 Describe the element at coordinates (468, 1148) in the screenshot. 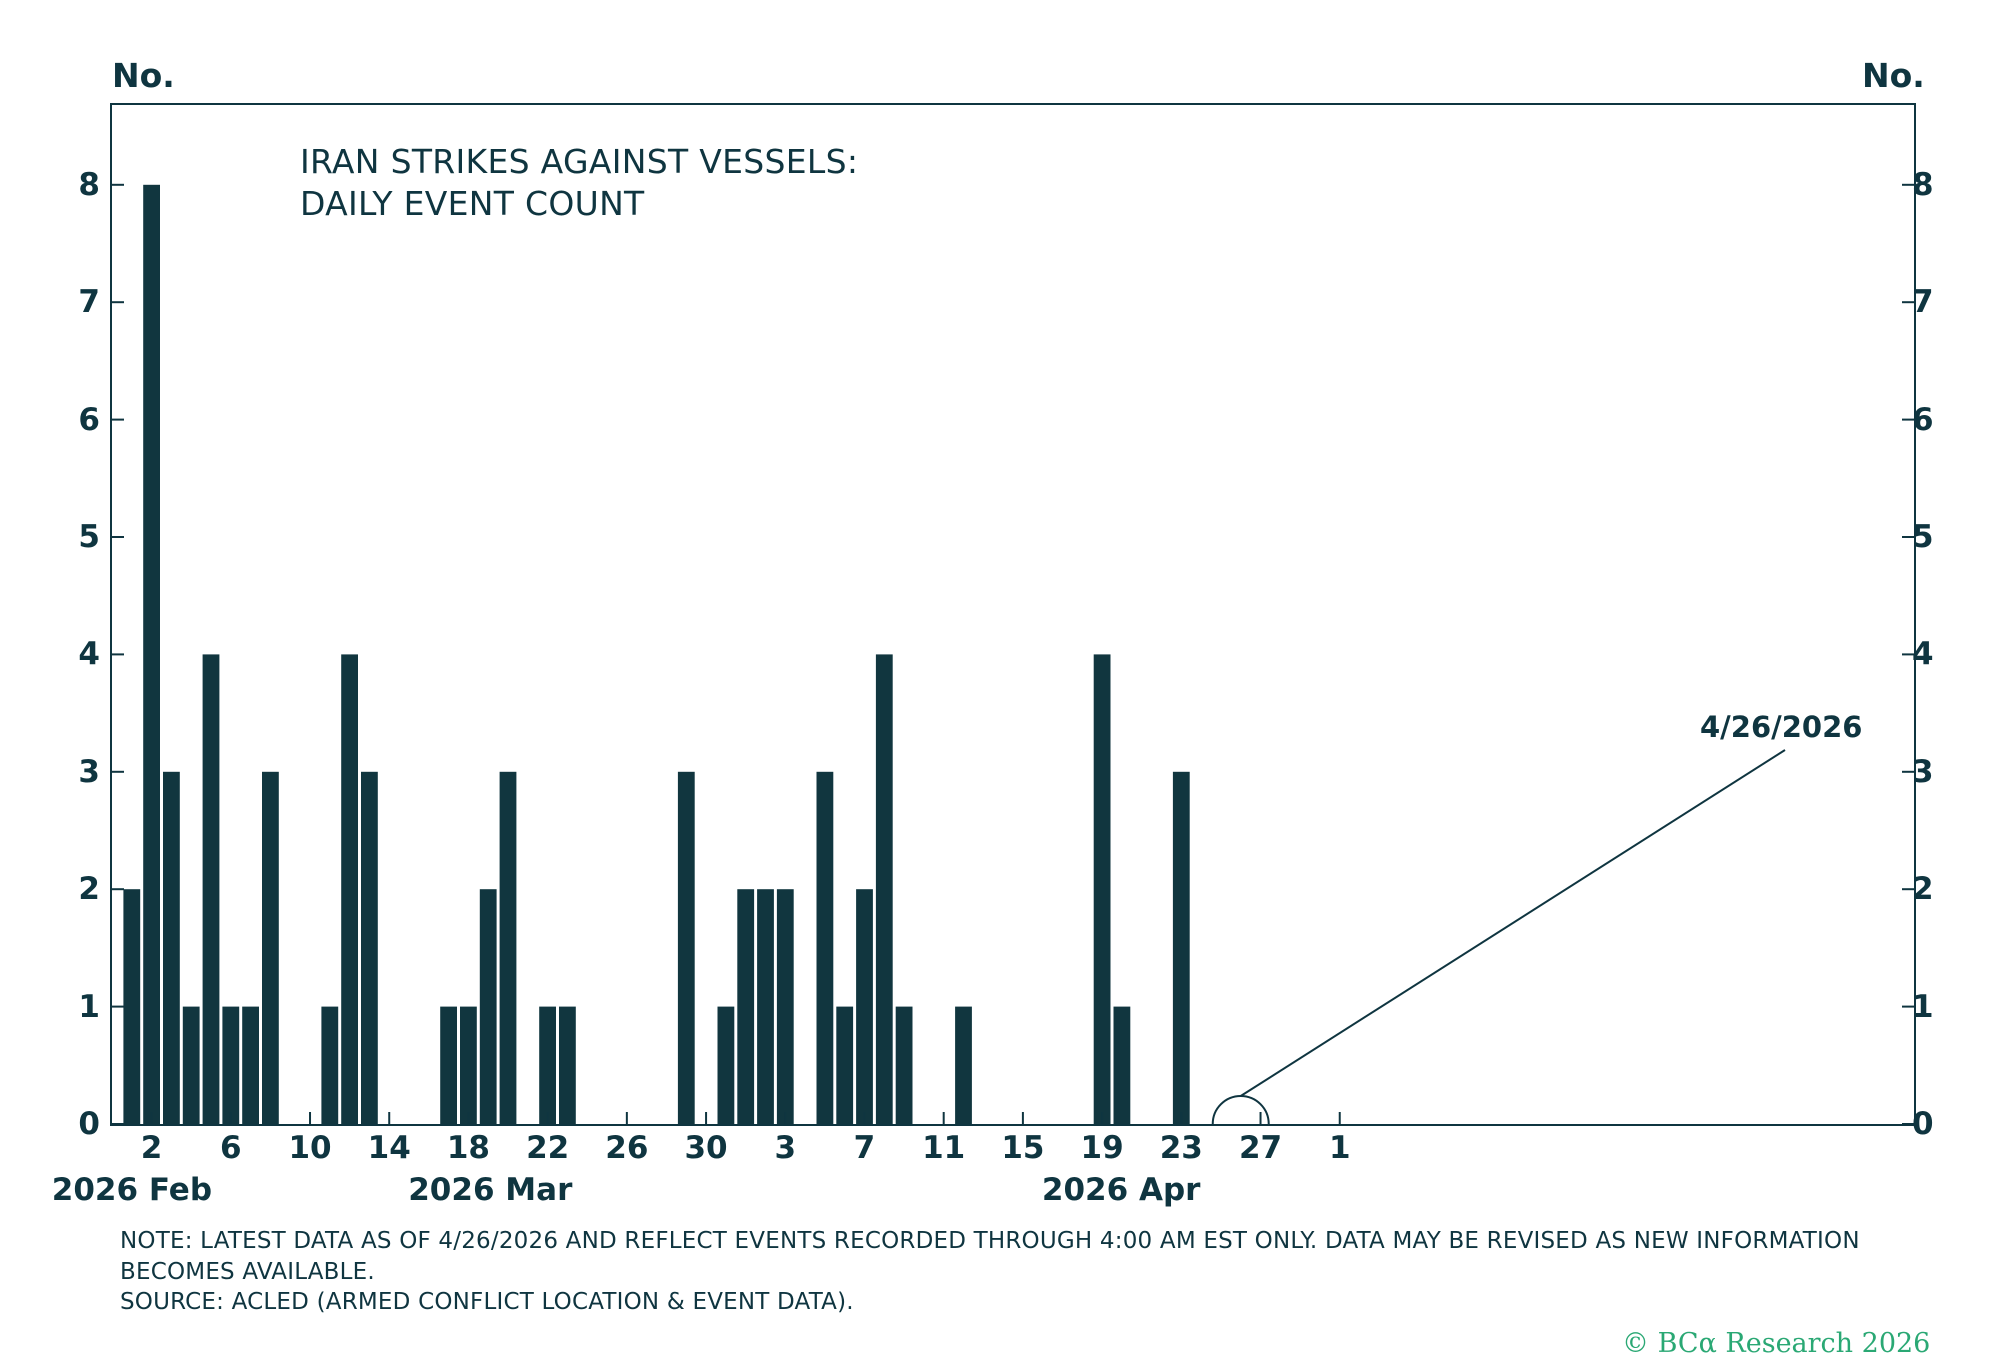

I see `x-tick-label-2026-02-18: 18` at that location.